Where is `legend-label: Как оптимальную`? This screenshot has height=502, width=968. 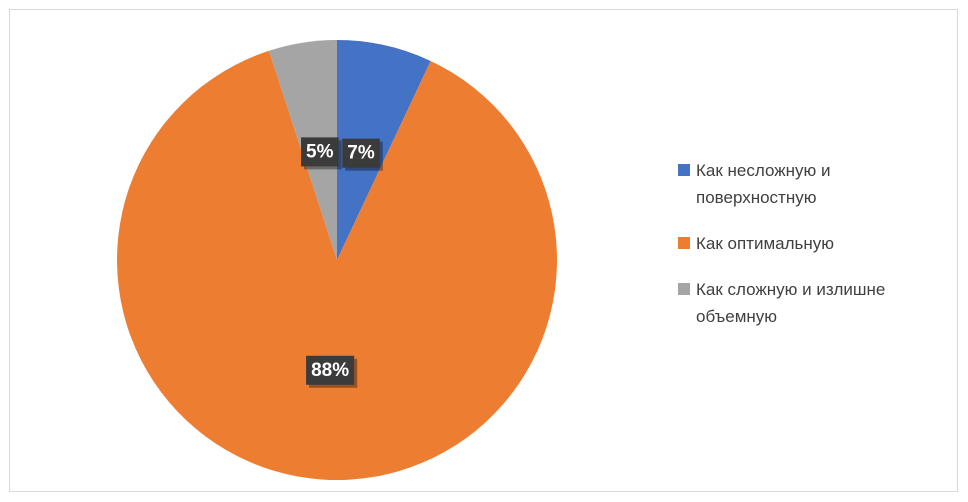
legend-label: Как оптимальную is located at coordinates (765, 243).